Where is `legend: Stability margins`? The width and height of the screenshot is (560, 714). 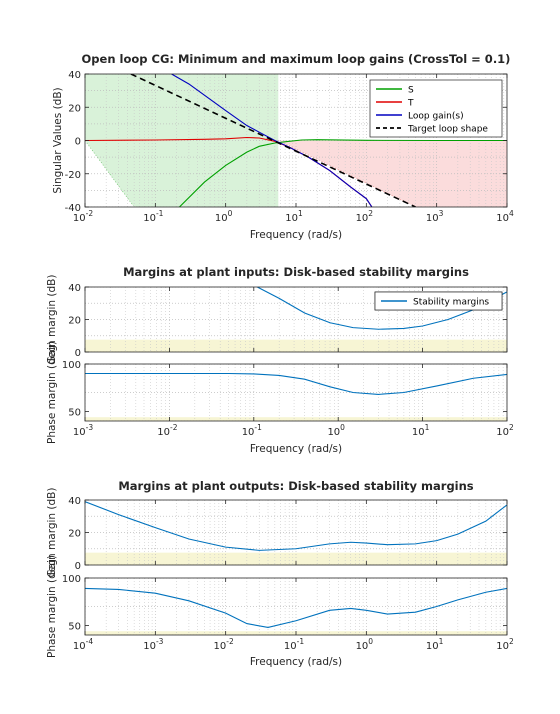
legend: Stability margins is located at coordinates (438, 301).